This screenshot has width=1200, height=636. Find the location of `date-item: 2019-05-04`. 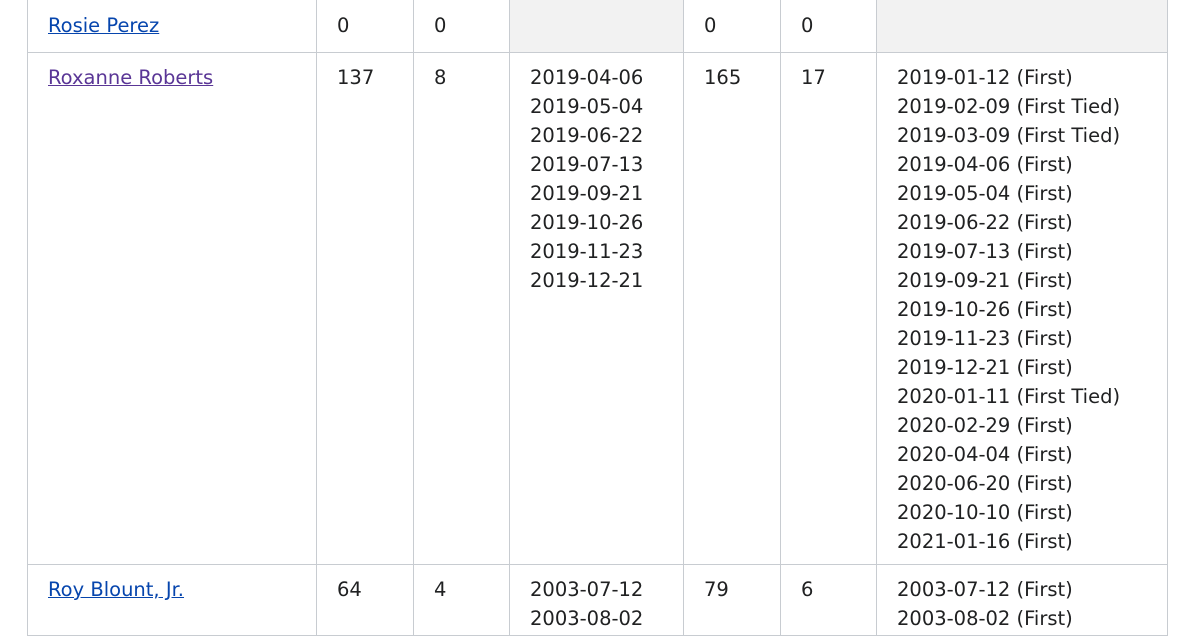

date-item: 2019-05-04 is located at coordinates (587, 106).